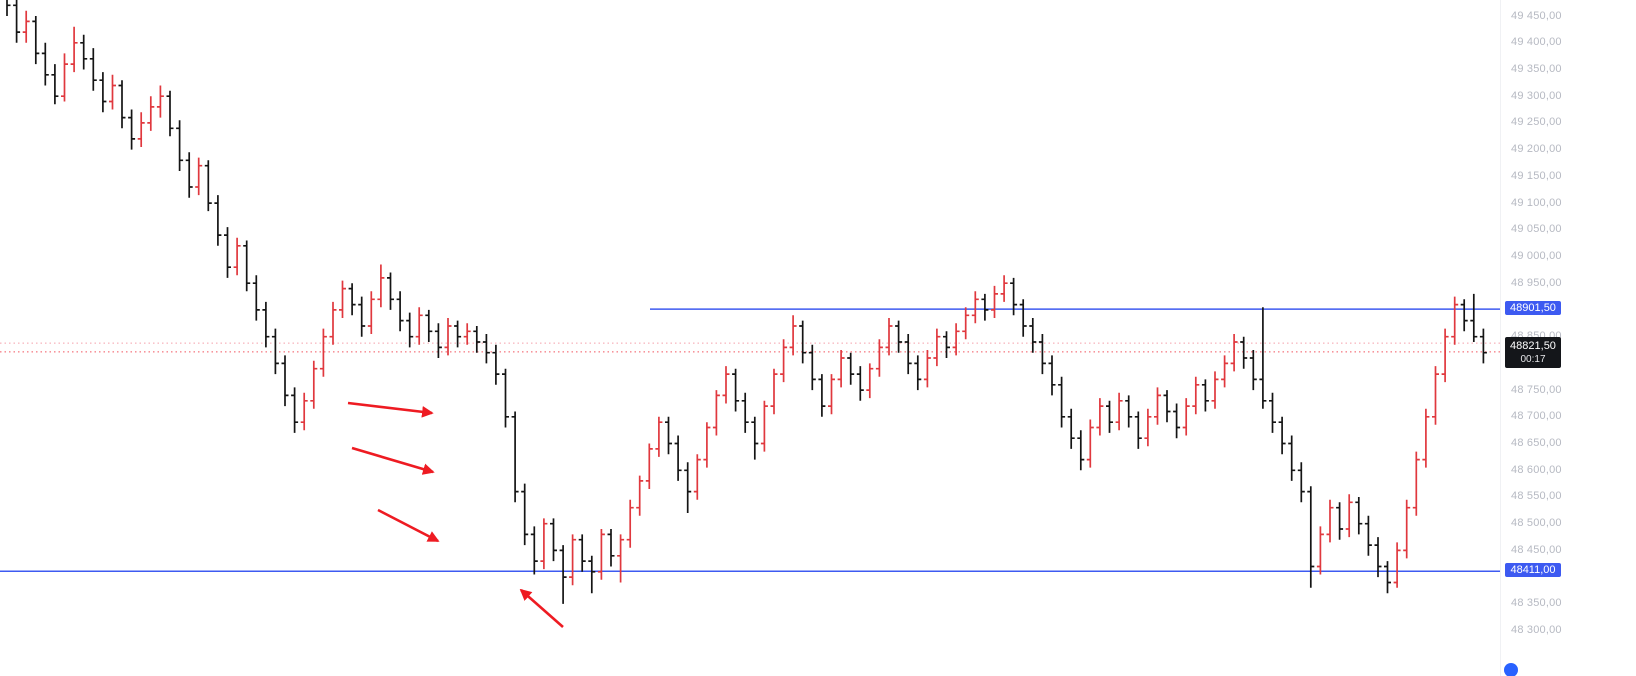  I want to click on last-price-value: 48821,50, so click(1533, 346).